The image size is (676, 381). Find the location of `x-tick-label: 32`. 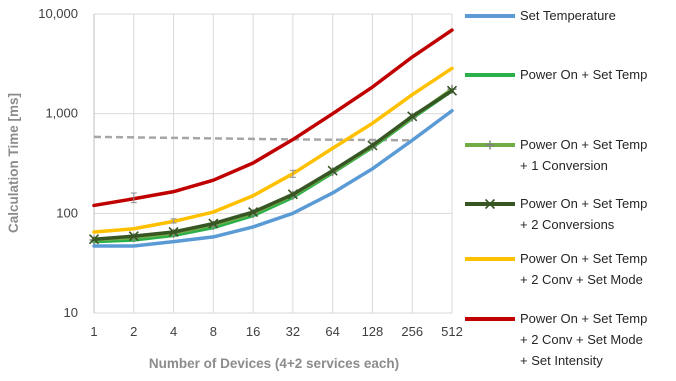

x-tick-label: 32 is located at coordinates (293, 331).